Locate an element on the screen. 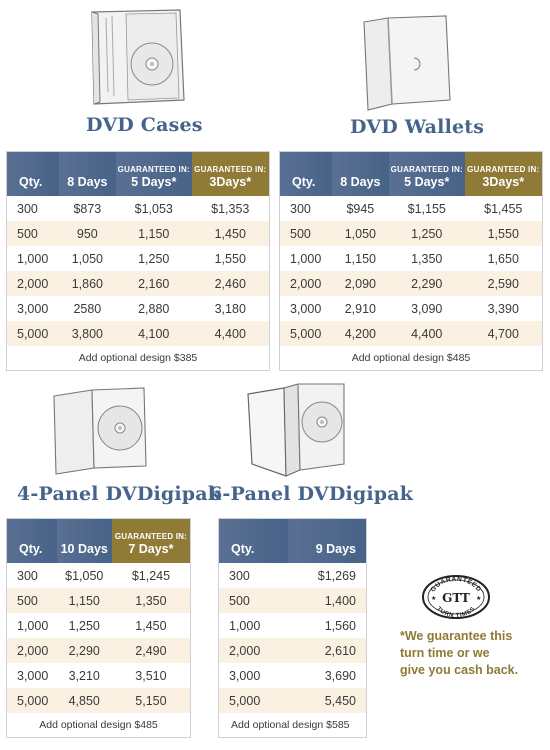 The width and height of the screenshot is (550, 750). dvd-wallet-image is located at coordinates (407, 63).